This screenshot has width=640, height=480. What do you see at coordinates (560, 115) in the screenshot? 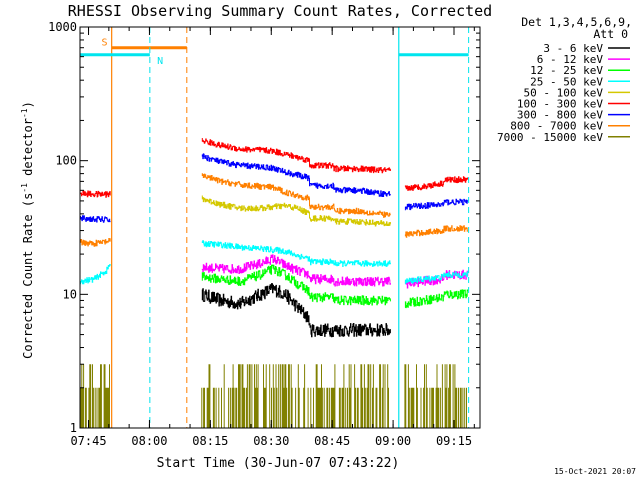
I see `legend-label: 300 - 800 keV` at bounding box center [560, 115].